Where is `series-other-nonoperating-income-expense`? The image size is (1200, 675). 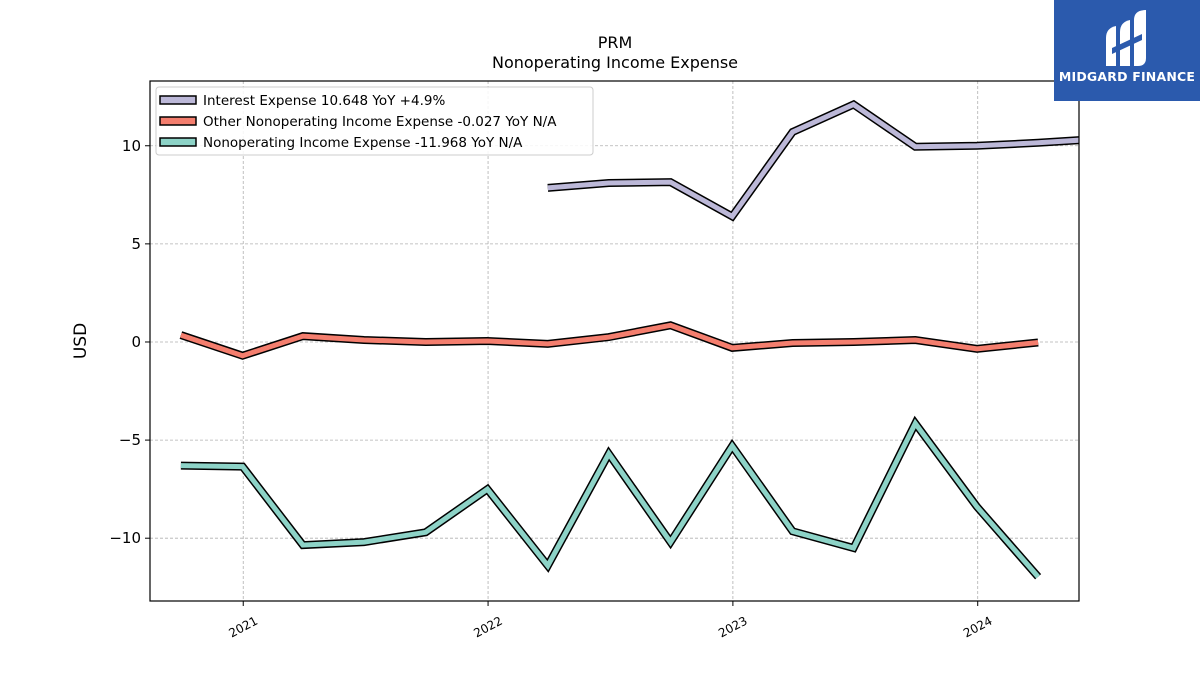
series-other-nonoperating-income-expense is located at coordinates (609, 340).